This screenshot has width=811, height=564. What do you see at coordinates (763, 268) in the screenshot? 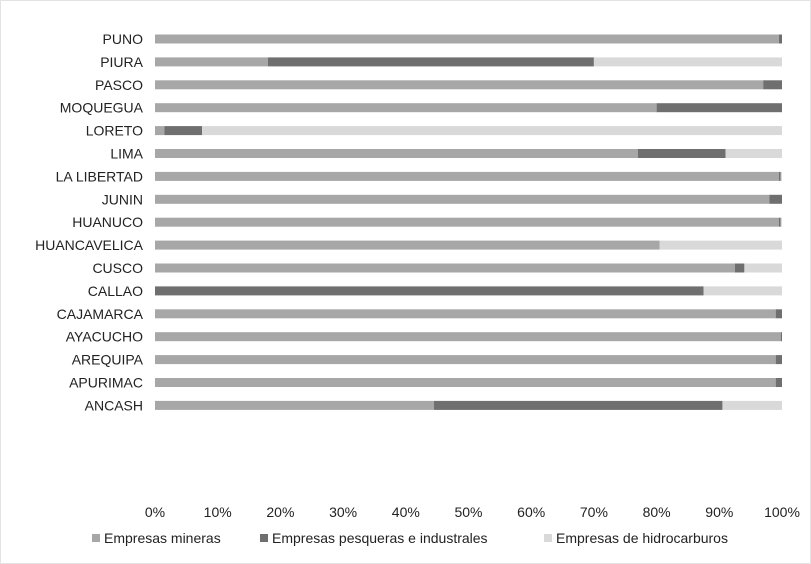
I see `bar-cusco-empresas-de-hidrocarburos` at bounding box center [763, 268].